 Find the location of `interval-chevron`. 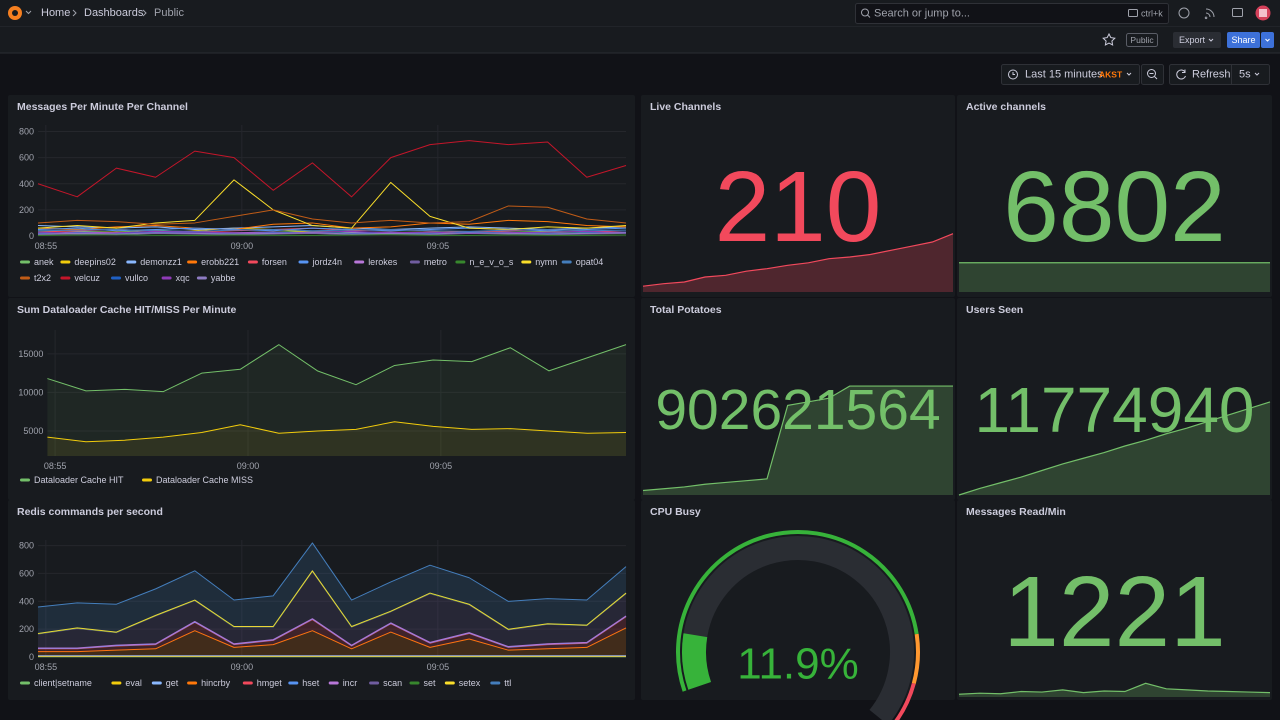

interval-chevron is located at coordinates (1257, 74).